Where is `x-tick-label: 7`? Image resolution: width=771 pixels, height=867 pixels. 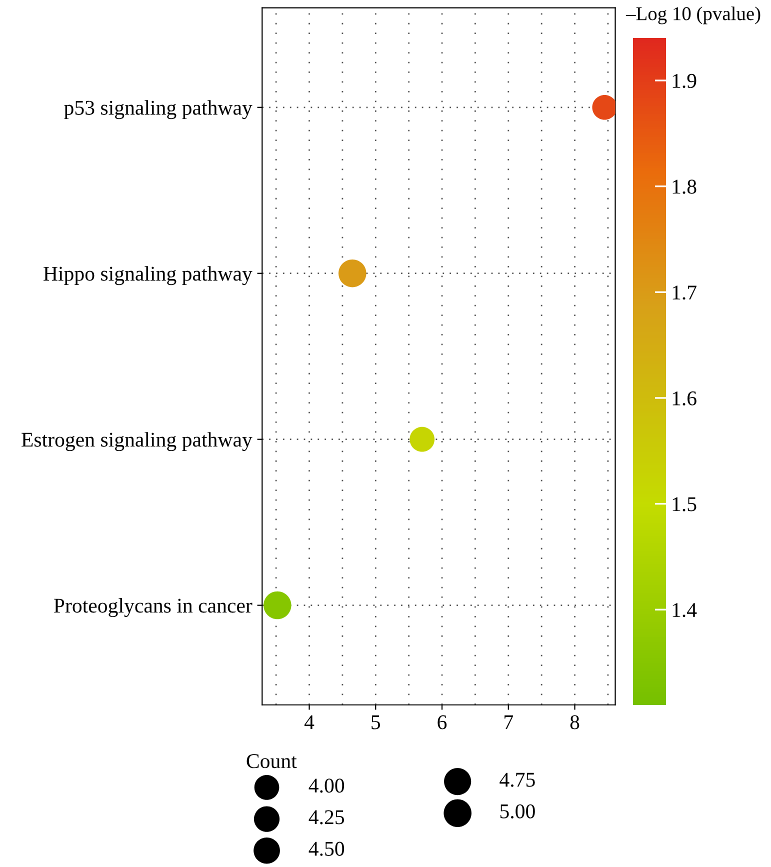
x-tick-label: 7 is located at coordinates (509, 722).